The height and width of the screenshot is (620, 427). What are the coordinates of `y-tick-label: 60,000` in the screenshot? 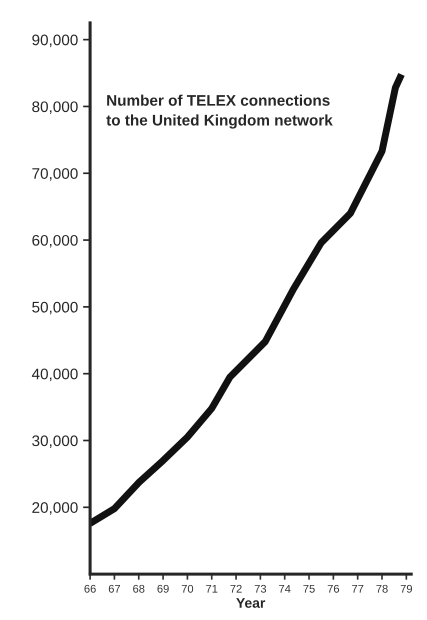 It's located at (55, 241).